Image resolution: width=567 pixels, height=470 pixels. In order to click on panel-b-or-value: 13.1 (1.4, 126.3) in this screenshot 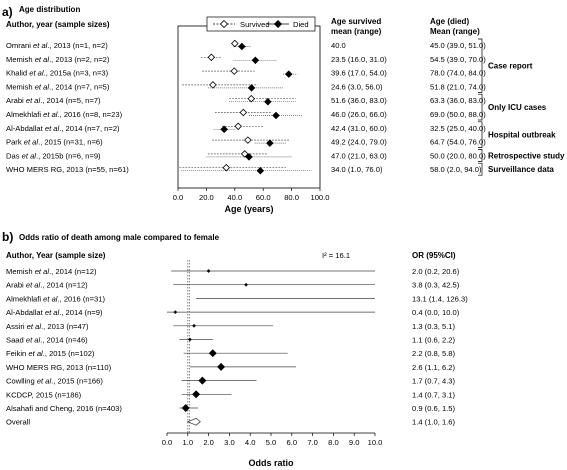, I will do `click(440, 298)`.